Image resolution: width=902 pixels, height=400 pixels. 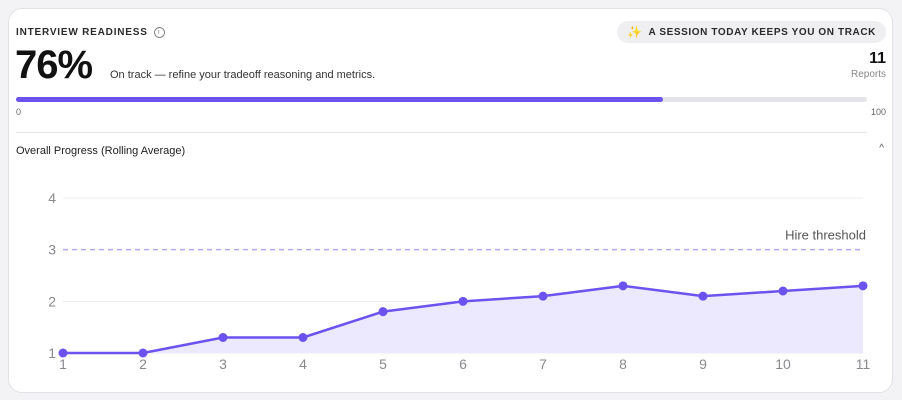 I want to click on x-tick-label: 9, so click(x=703, y=364).